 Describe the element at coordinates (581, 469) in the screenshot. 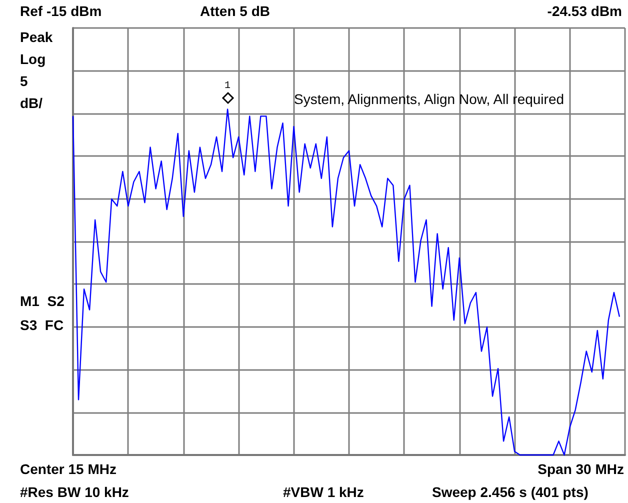

I see `text: Span 30 MHz` at that location.